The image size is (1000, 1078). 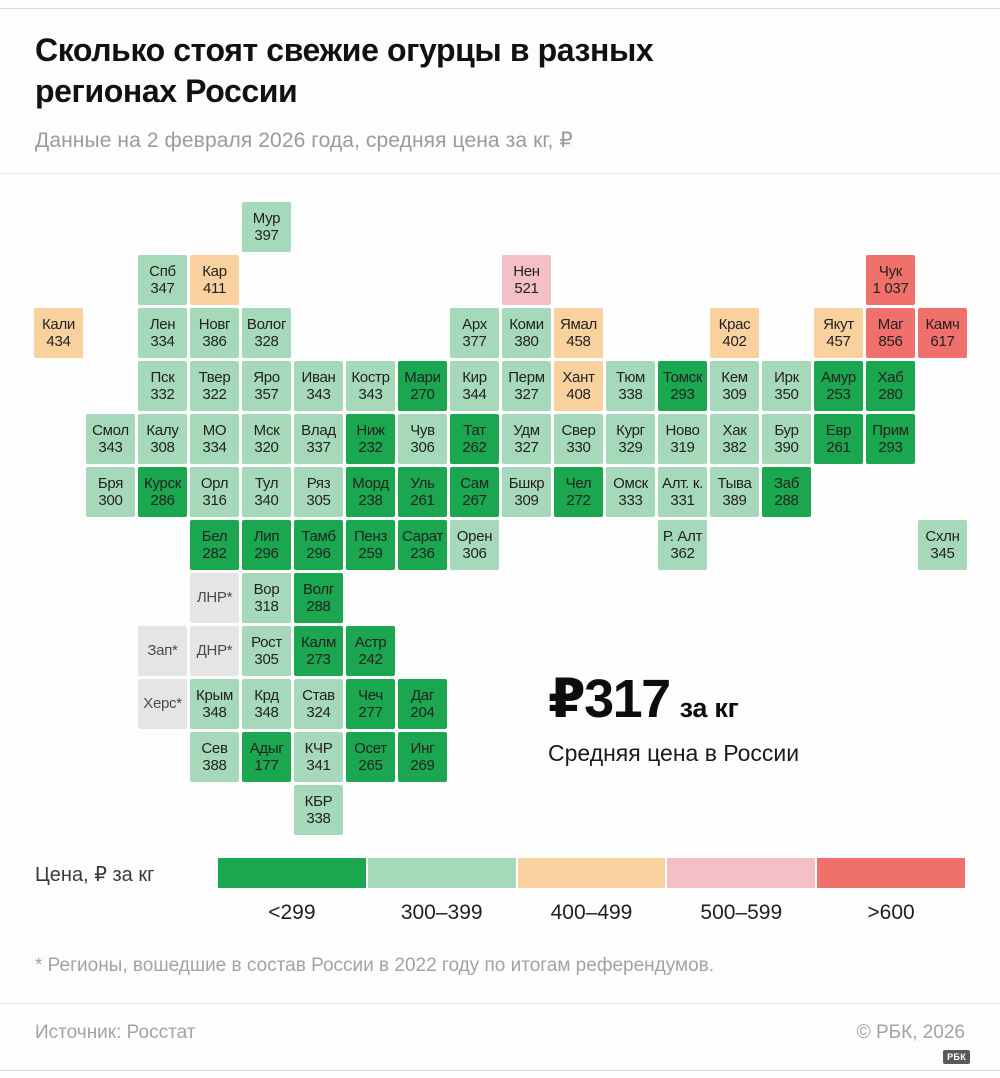 What do you see at coordinates (266, 430) in the screenshot?
I see `region-label: Мск` at bounding box center [266, 430].